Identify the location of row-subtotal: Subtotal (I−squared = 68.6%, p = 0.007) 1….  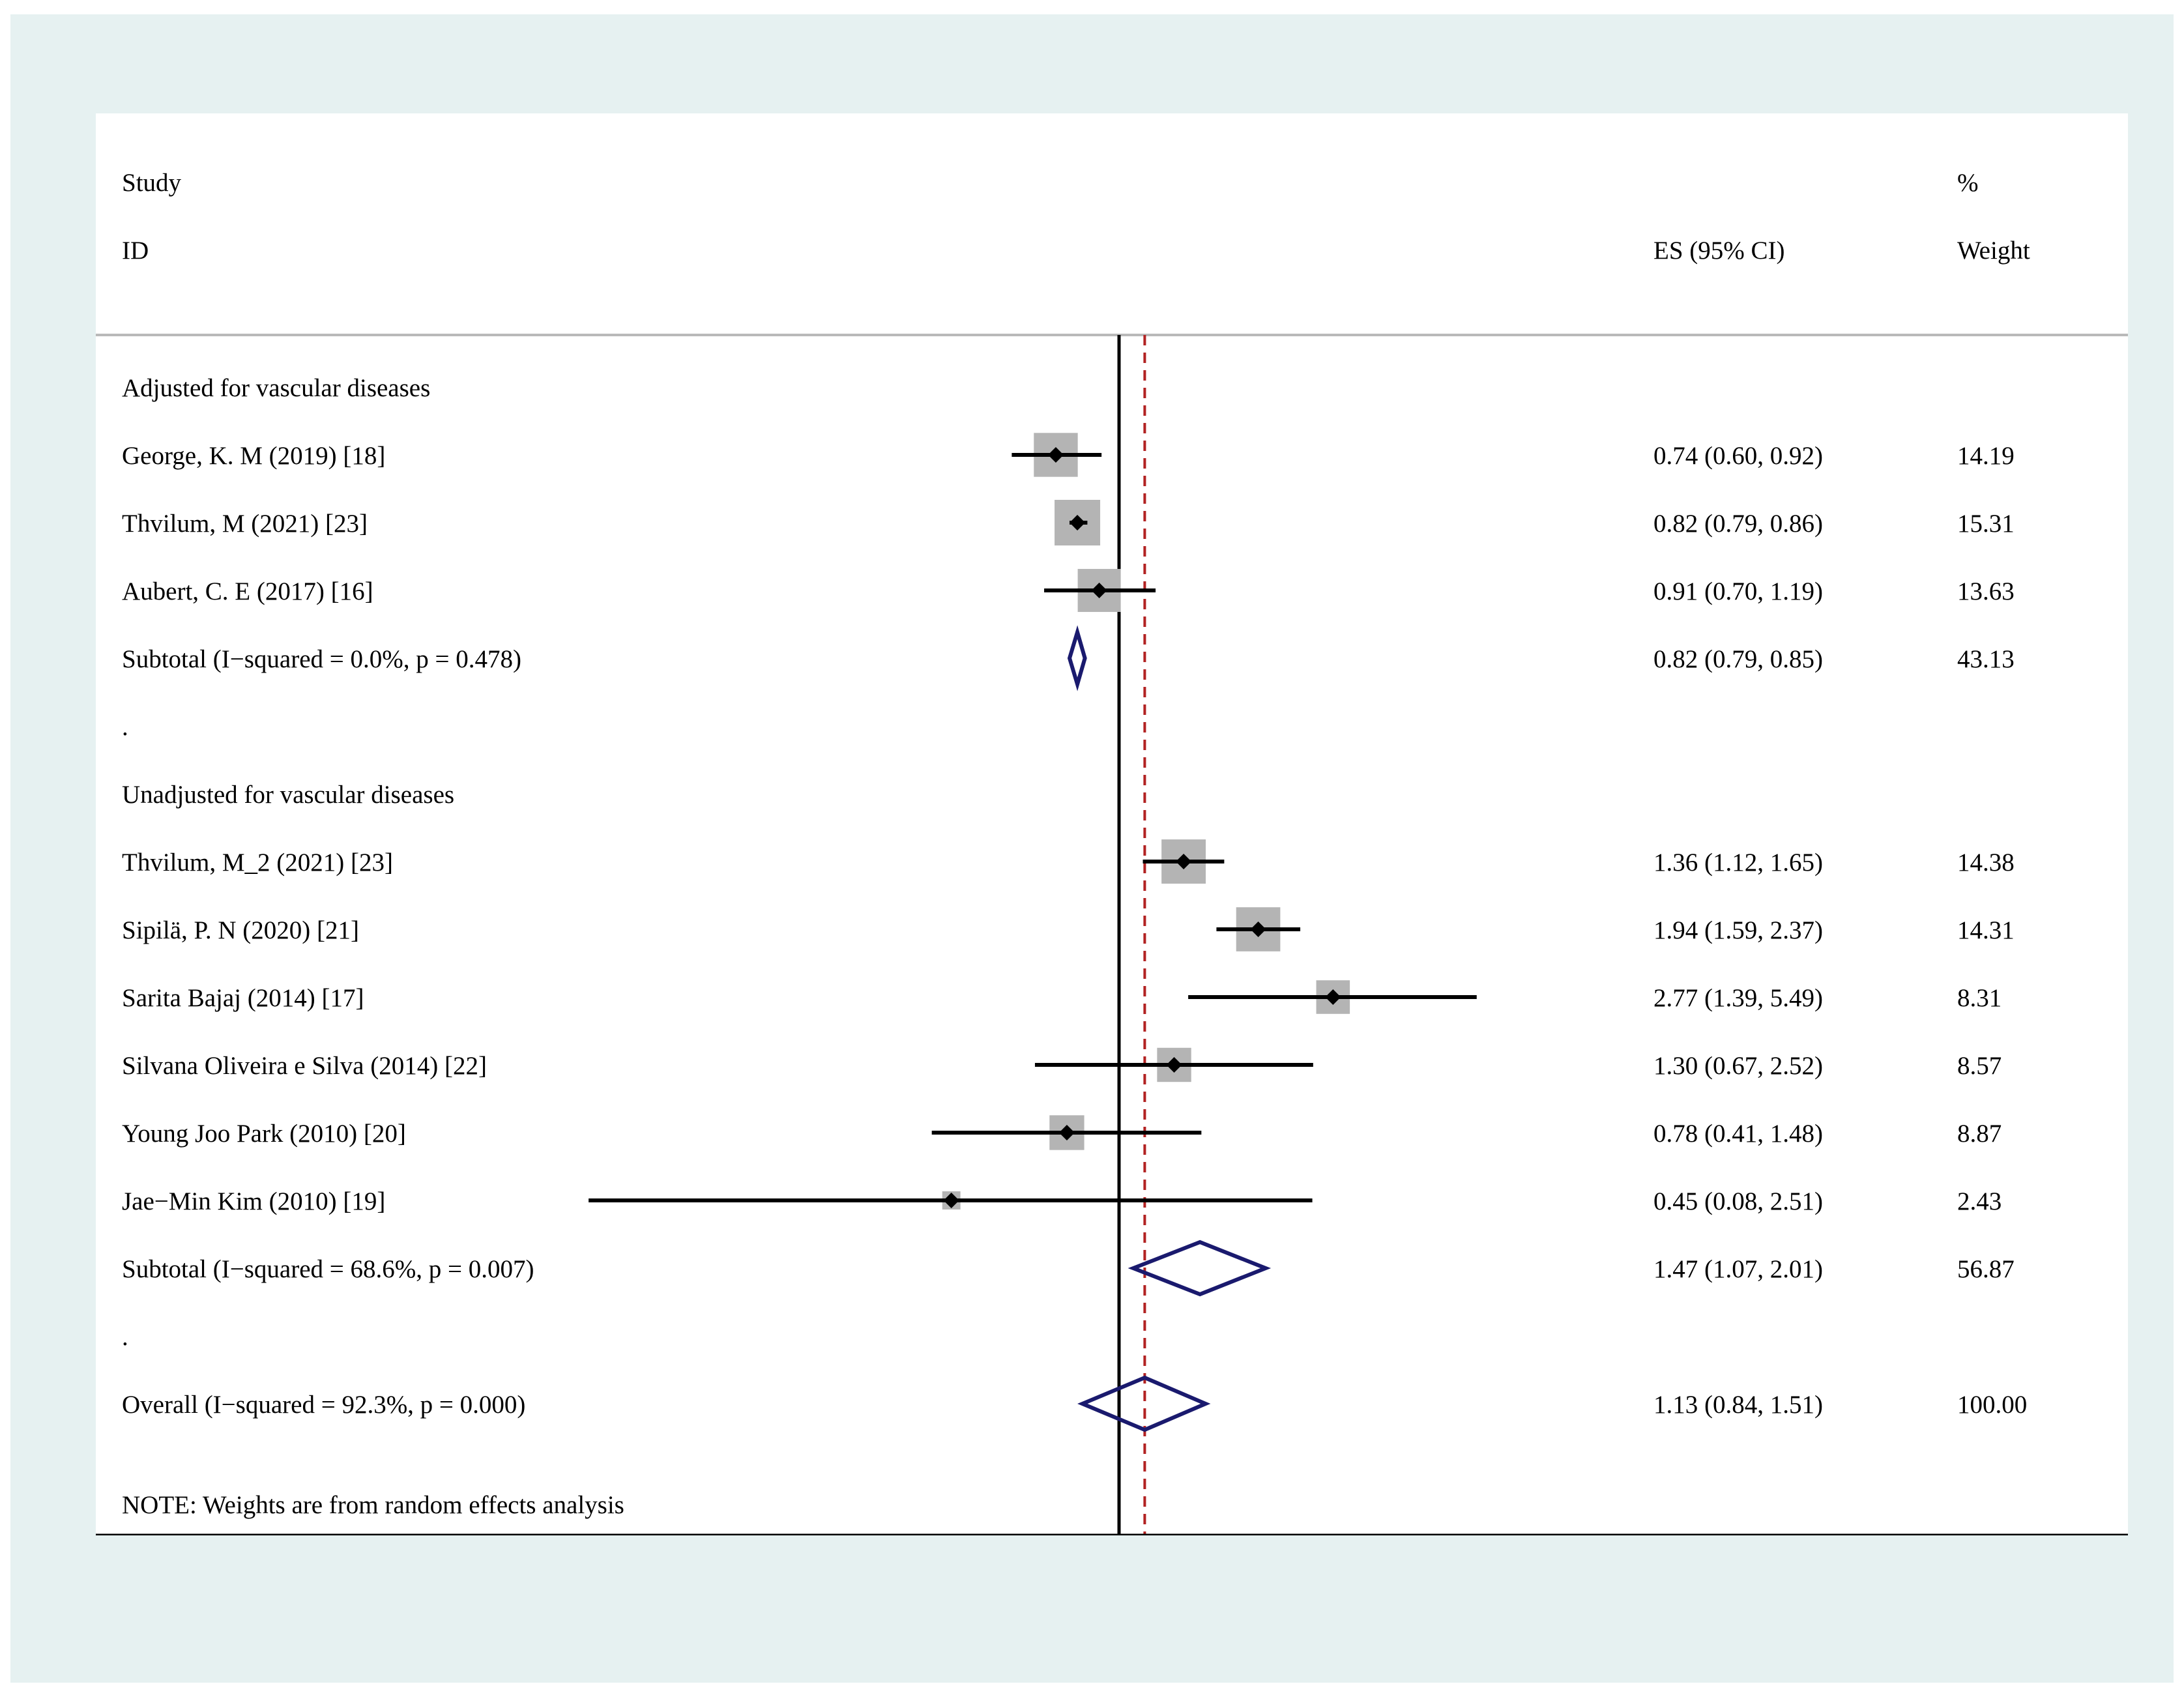
(1069, 1268).